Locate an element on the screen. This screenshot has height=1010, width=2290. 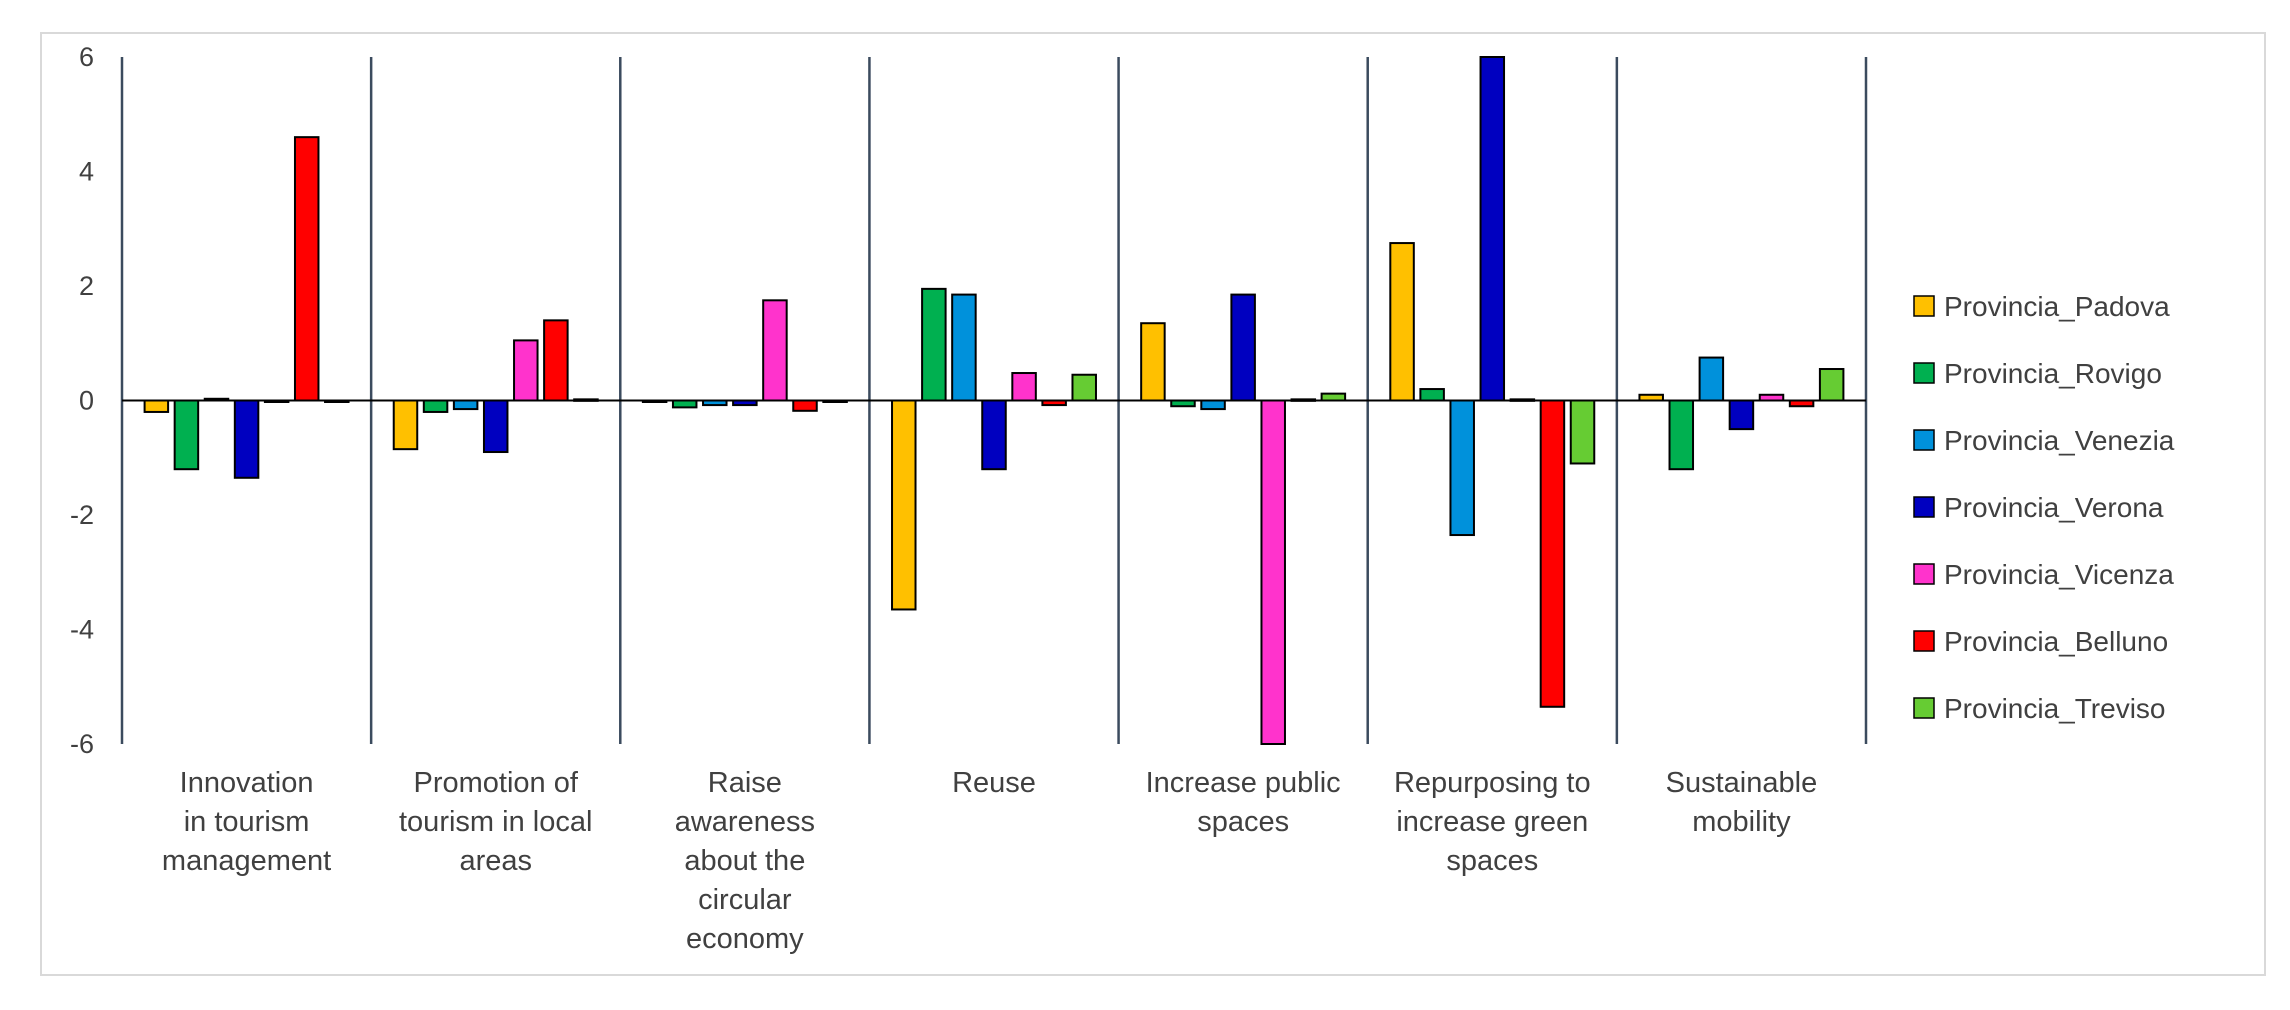
legend-label: Provincia_Treviso is located at coordinates (2054, 708).